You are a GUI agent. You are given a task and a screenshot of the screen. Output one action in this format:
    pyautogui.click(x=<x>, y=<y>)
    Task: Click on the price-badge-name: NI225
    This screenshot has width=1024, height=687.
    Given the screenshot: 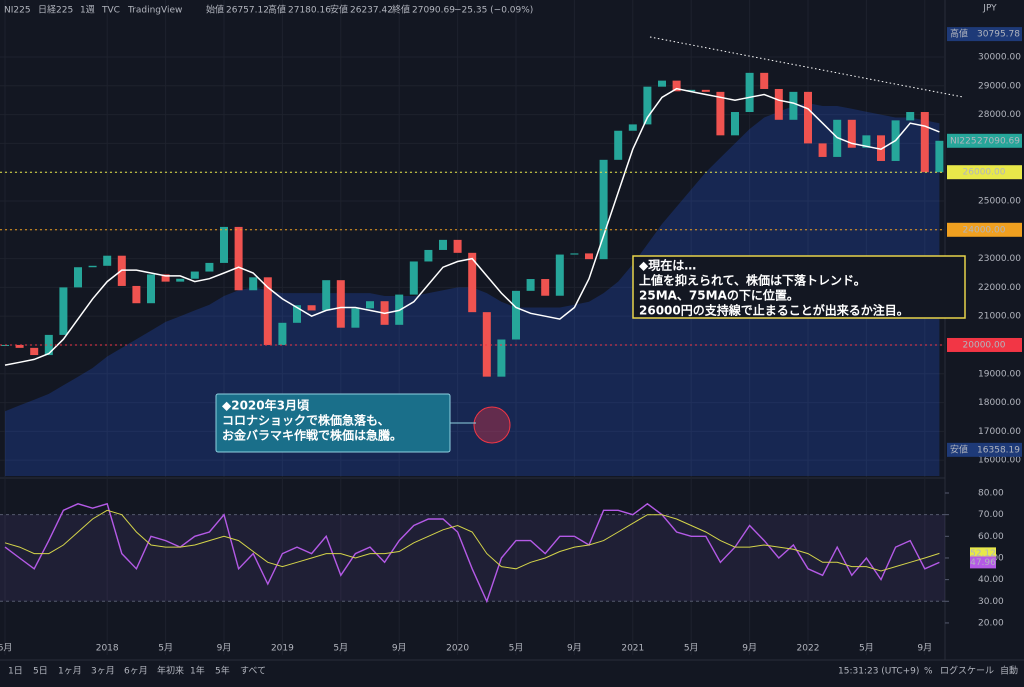 What is the action you would take?
    pyautogui.click(x=963, y=141)
    